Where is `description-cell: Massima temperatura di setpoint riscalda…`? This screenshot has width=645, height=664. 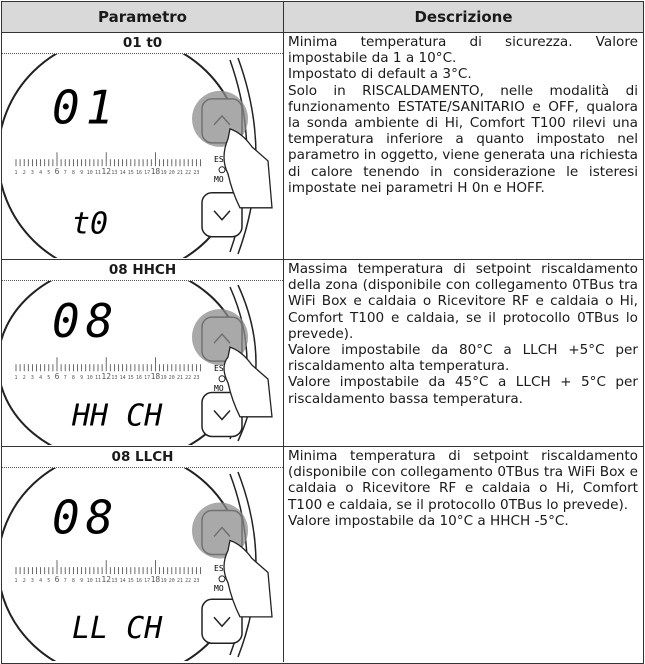 description-cell: Massima temperatura di setpoint riscalda… is located at coordinates (463, 334).